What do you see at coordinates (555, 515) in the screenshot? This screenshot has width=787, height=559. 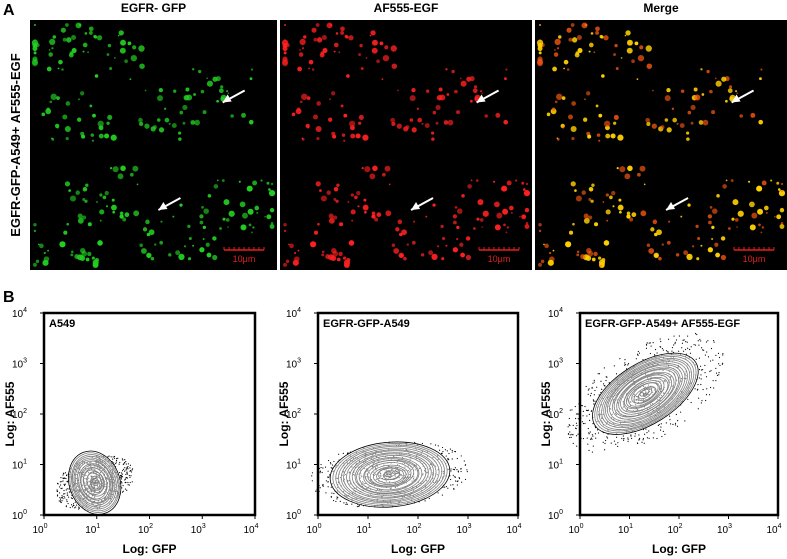 I see `y-tick-label: 100` at bounding box center [555, 515].